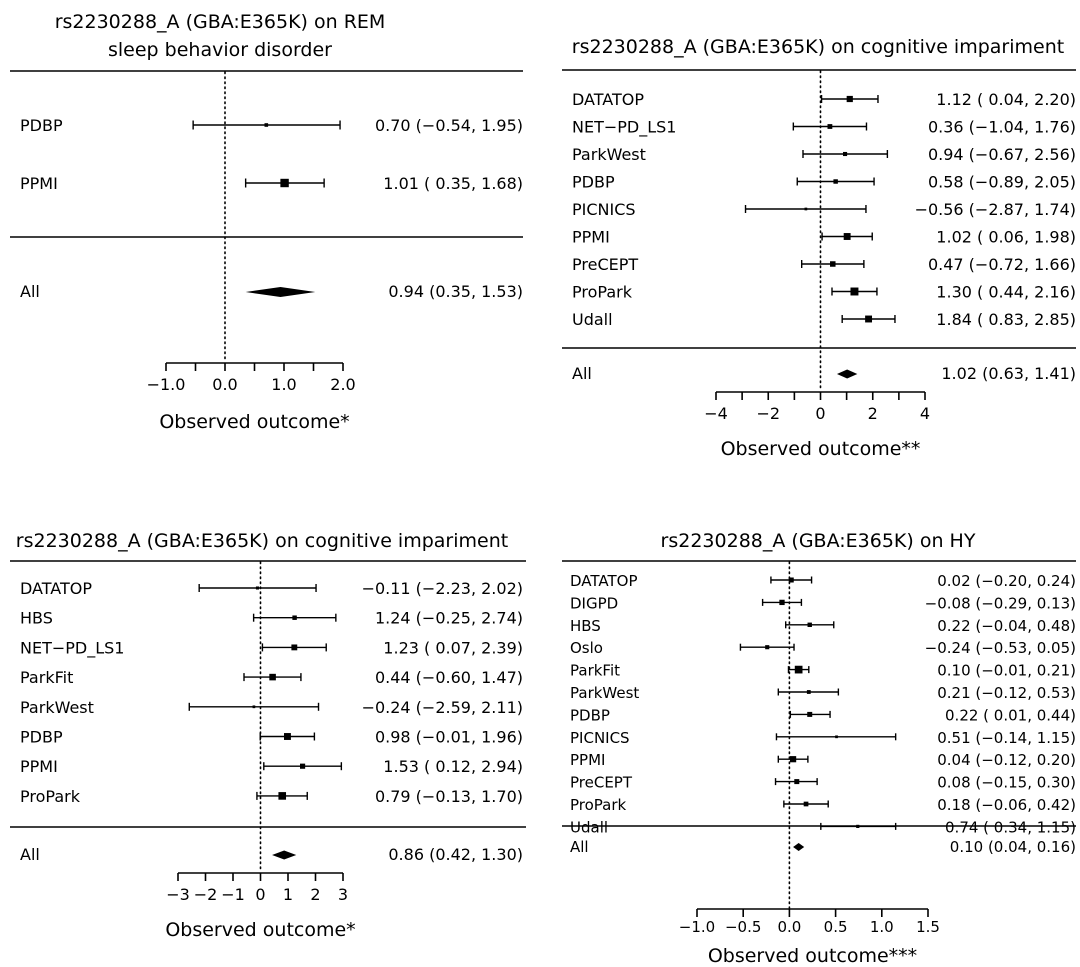 The width and height of the screenshot is (1080, 967). I want to click on study-estimate-text: 0.79 (−0.13, 1.70), so click(449, 796).